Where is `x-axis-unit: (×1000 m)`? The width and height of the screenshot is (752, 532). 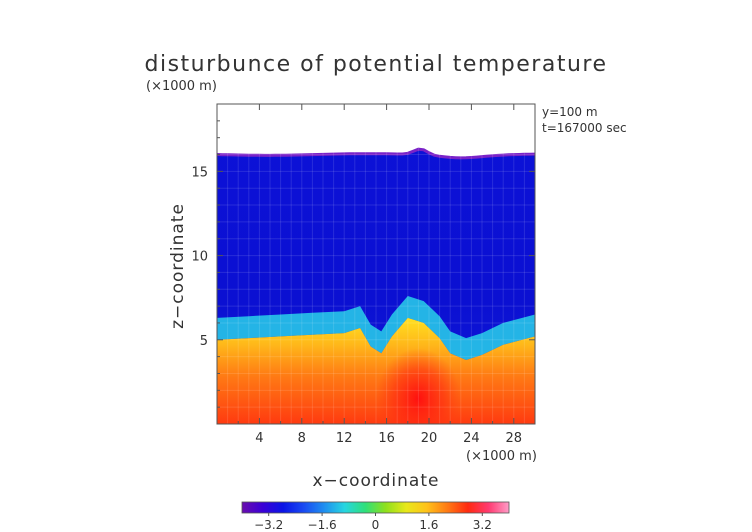
x-axis-unit: (×1000 m) is located at coordinates (501, 456).